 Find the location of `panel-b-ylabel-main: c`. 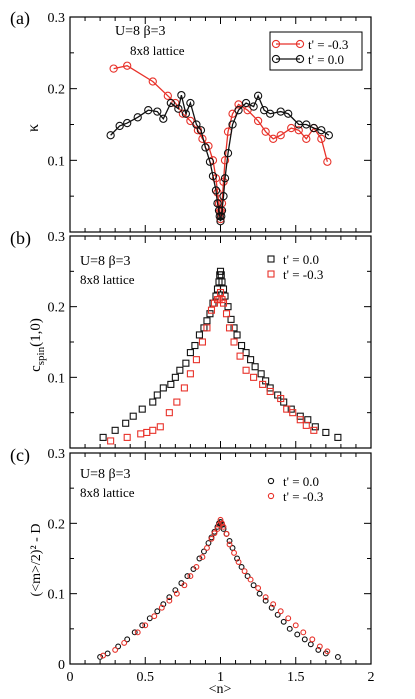

panel-b-ylabel-main: c is located at coordinates (36, 368).